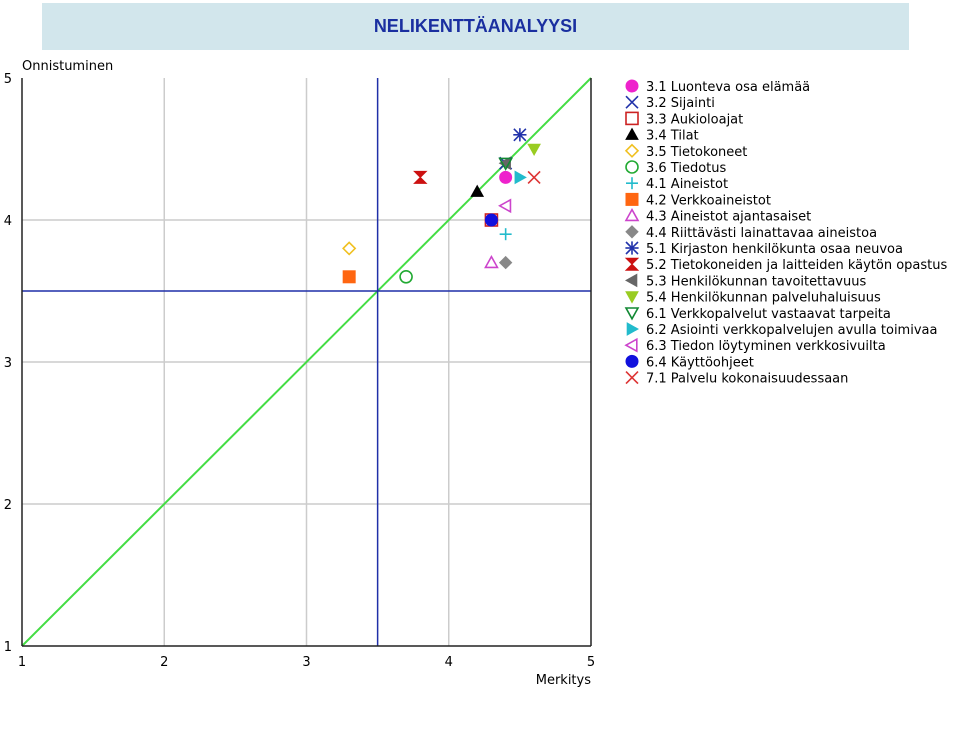  I want to click on x-tick-label: 2, so click(164, 662).